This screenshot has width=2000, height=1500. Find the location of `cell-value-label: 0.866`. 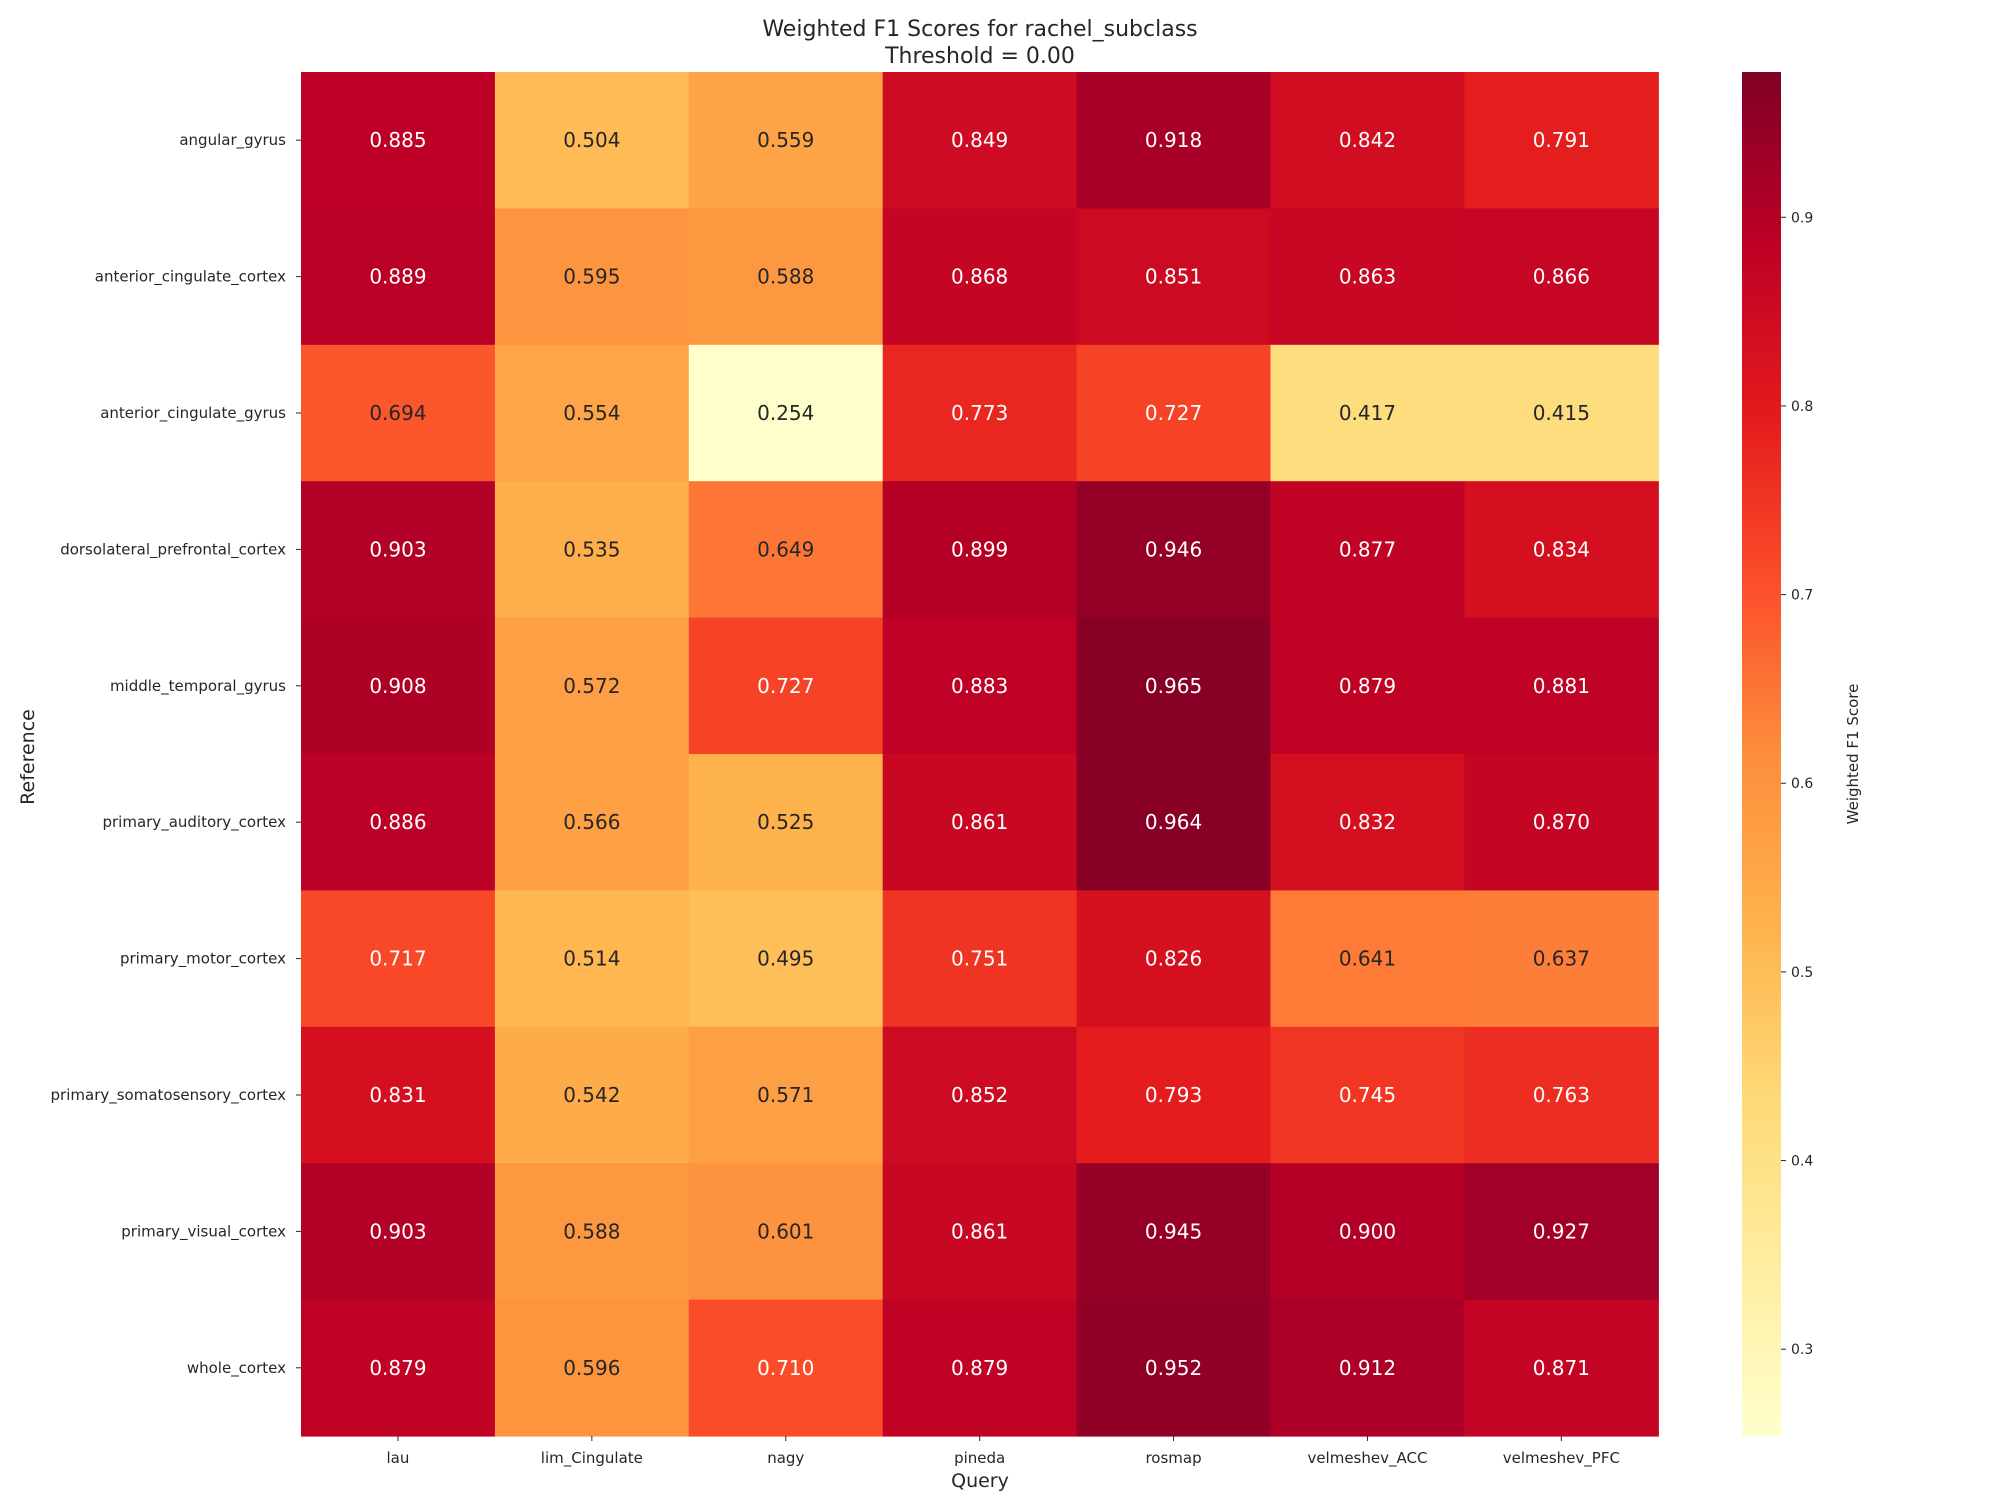

cell-value-label: 0.866 is located at coordinates (1561, 277).